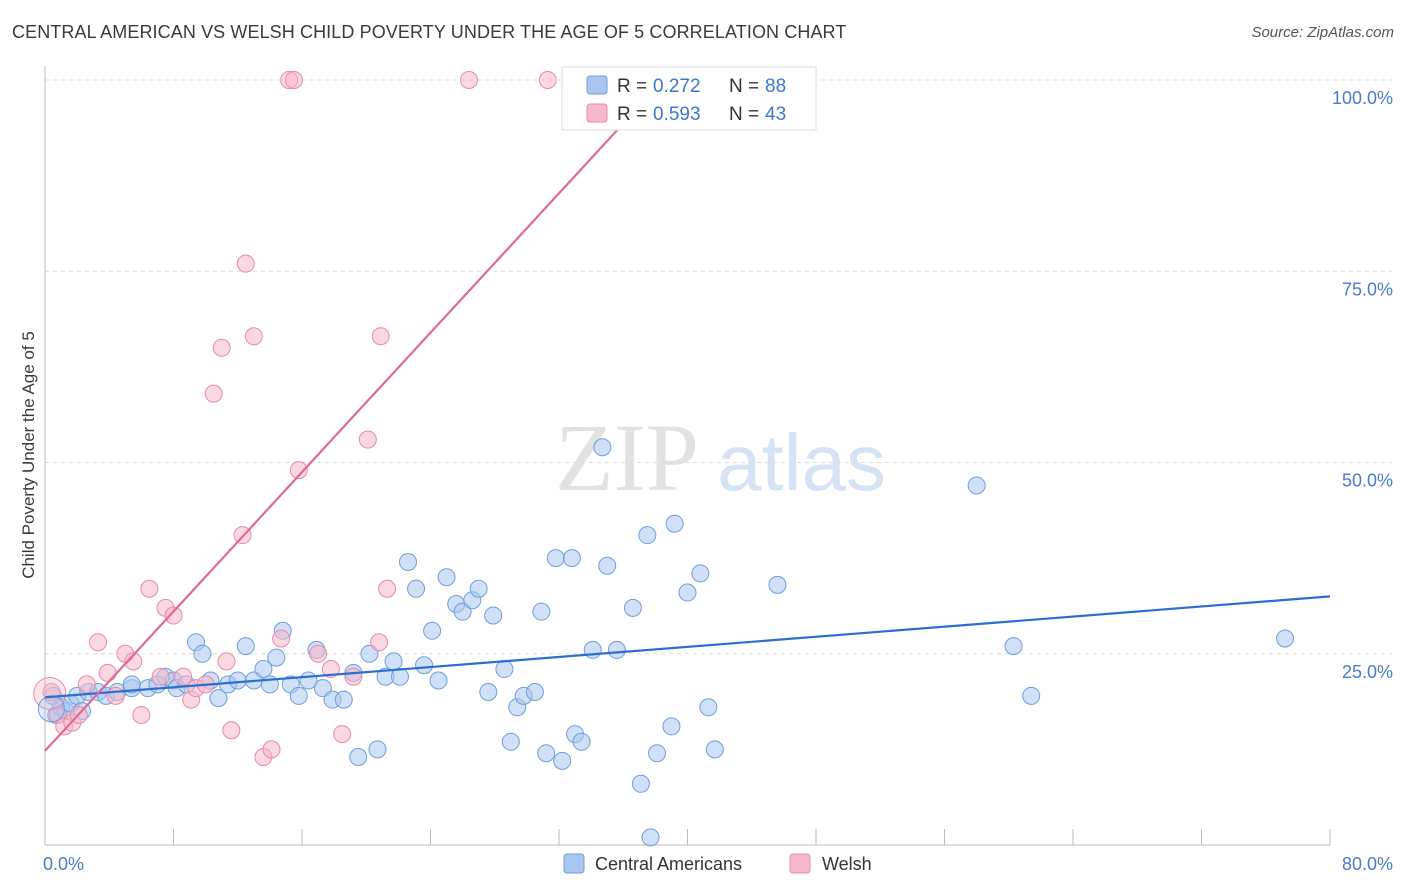 The width and height of the screenshot is (1406, 892). I want to click on point-welsh-cluster, so click(50, 694).